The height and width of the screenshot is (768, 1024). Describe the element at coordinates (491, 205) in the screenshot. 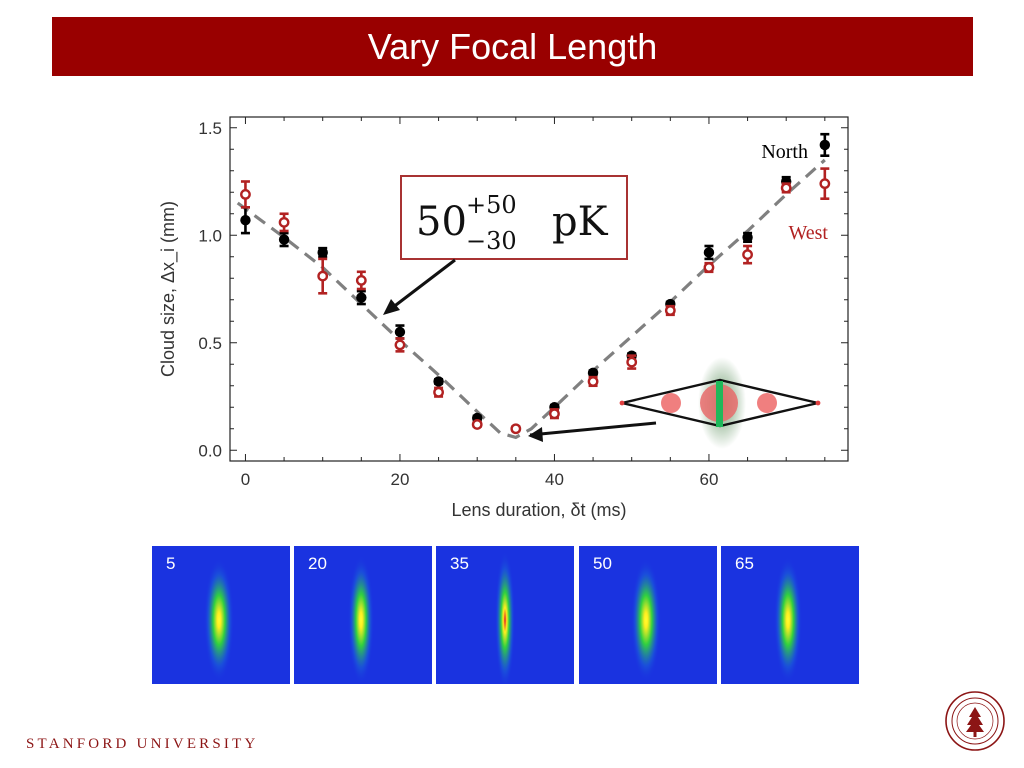

I see `annotation-upper: +50` at that location.